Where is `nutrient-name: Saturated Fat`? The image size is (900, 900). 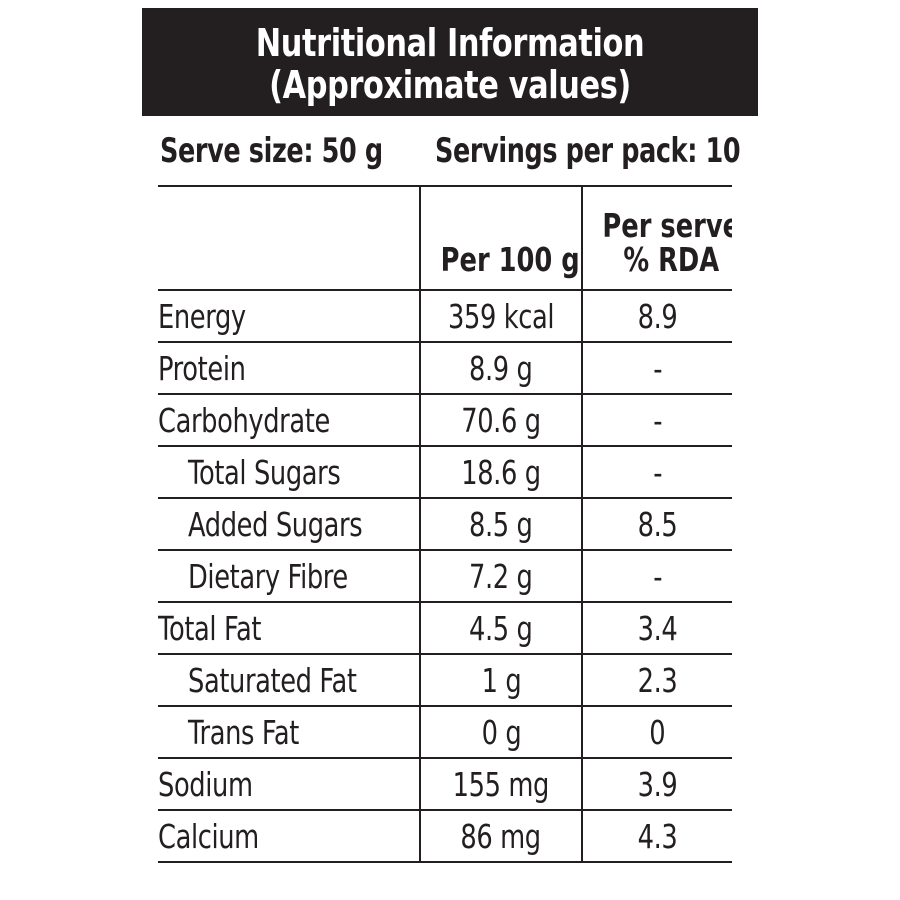 nutrient-name: Saturated Fat is located at coordinates (289, 679).